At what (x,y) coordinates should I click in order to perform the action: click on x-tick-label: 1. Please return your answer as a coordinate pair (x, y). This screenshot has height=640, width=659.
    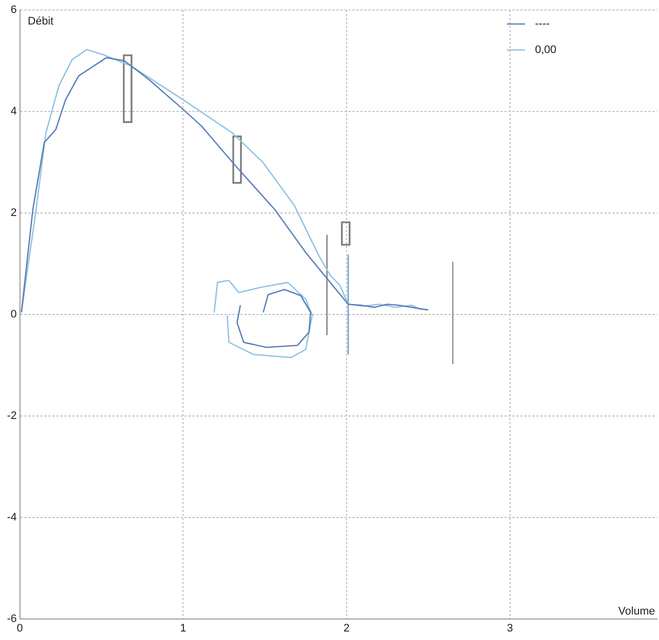
    Looking at the image, I should click on (183, 628).